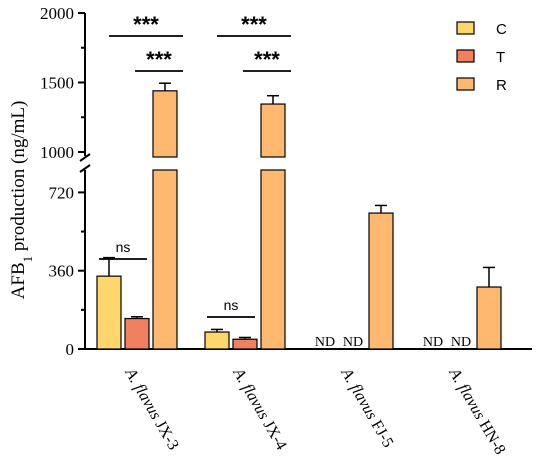 The image size is (550, 468). I want to click on x-tick-label: A. flavus JX-3, so click(151, 409).